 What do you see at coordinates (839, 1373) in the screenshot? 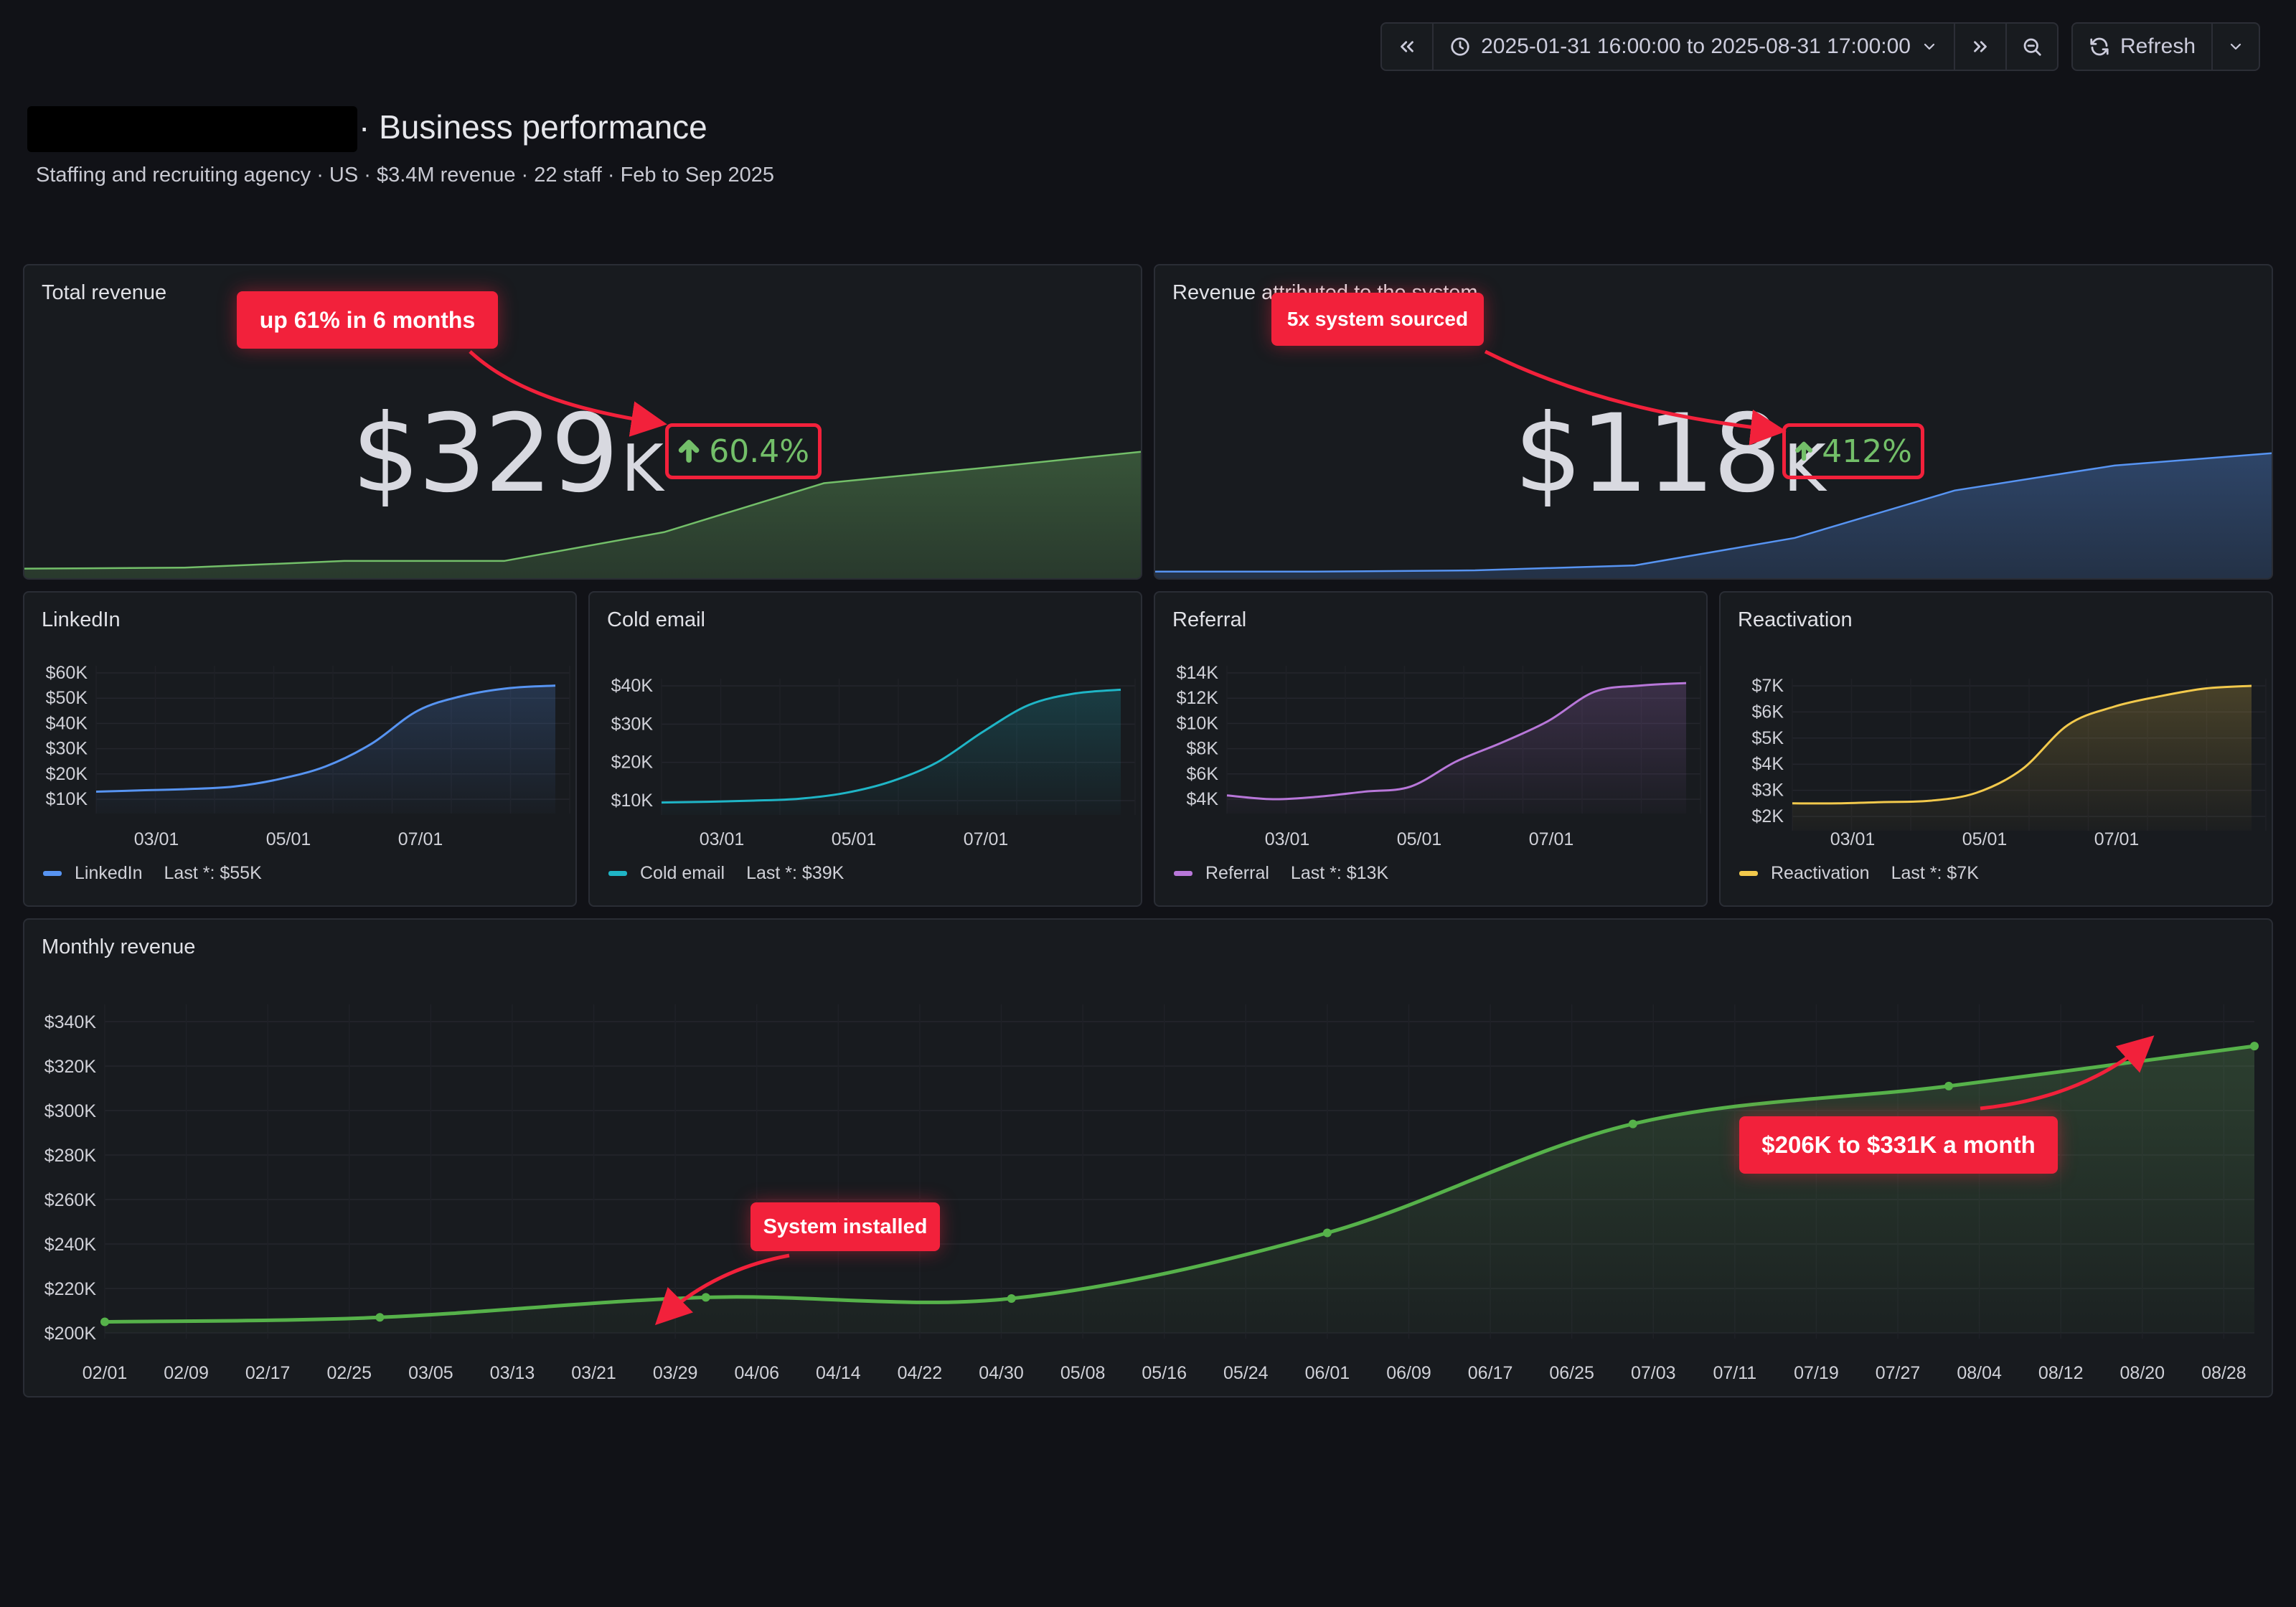
I see `x-tick-label: 04/14` at bounding box center [839, 1373].